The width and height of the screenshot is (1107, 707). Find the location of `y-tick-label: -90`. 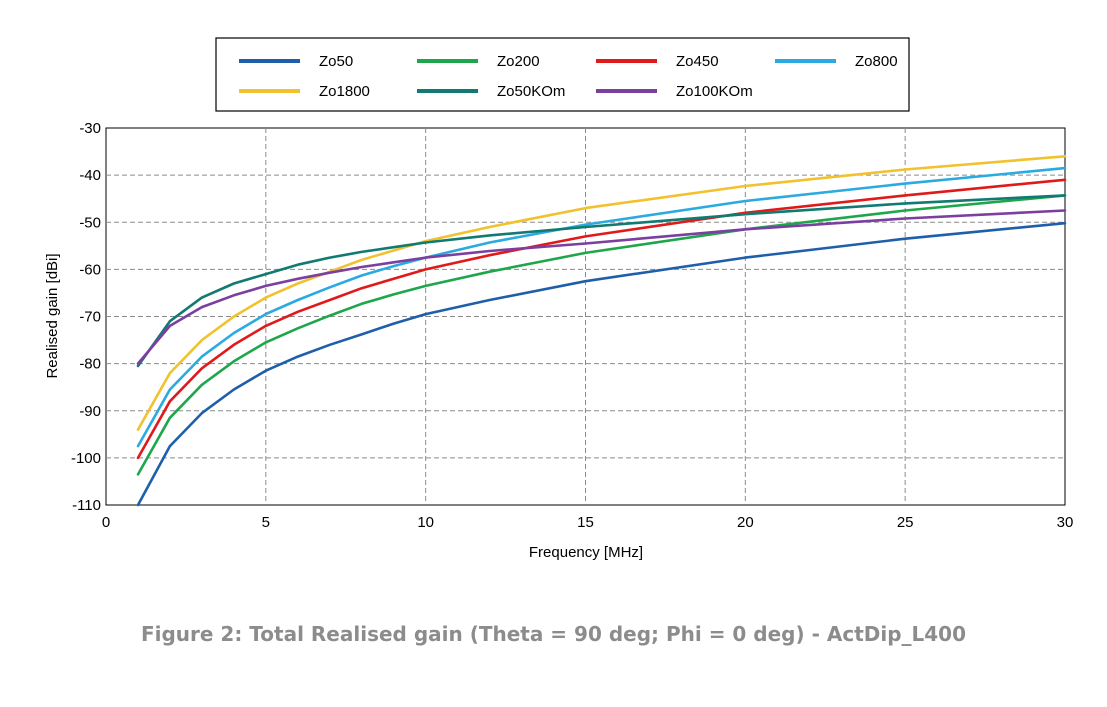

y-tick-label: -90 is located at coordinates (90, 411).